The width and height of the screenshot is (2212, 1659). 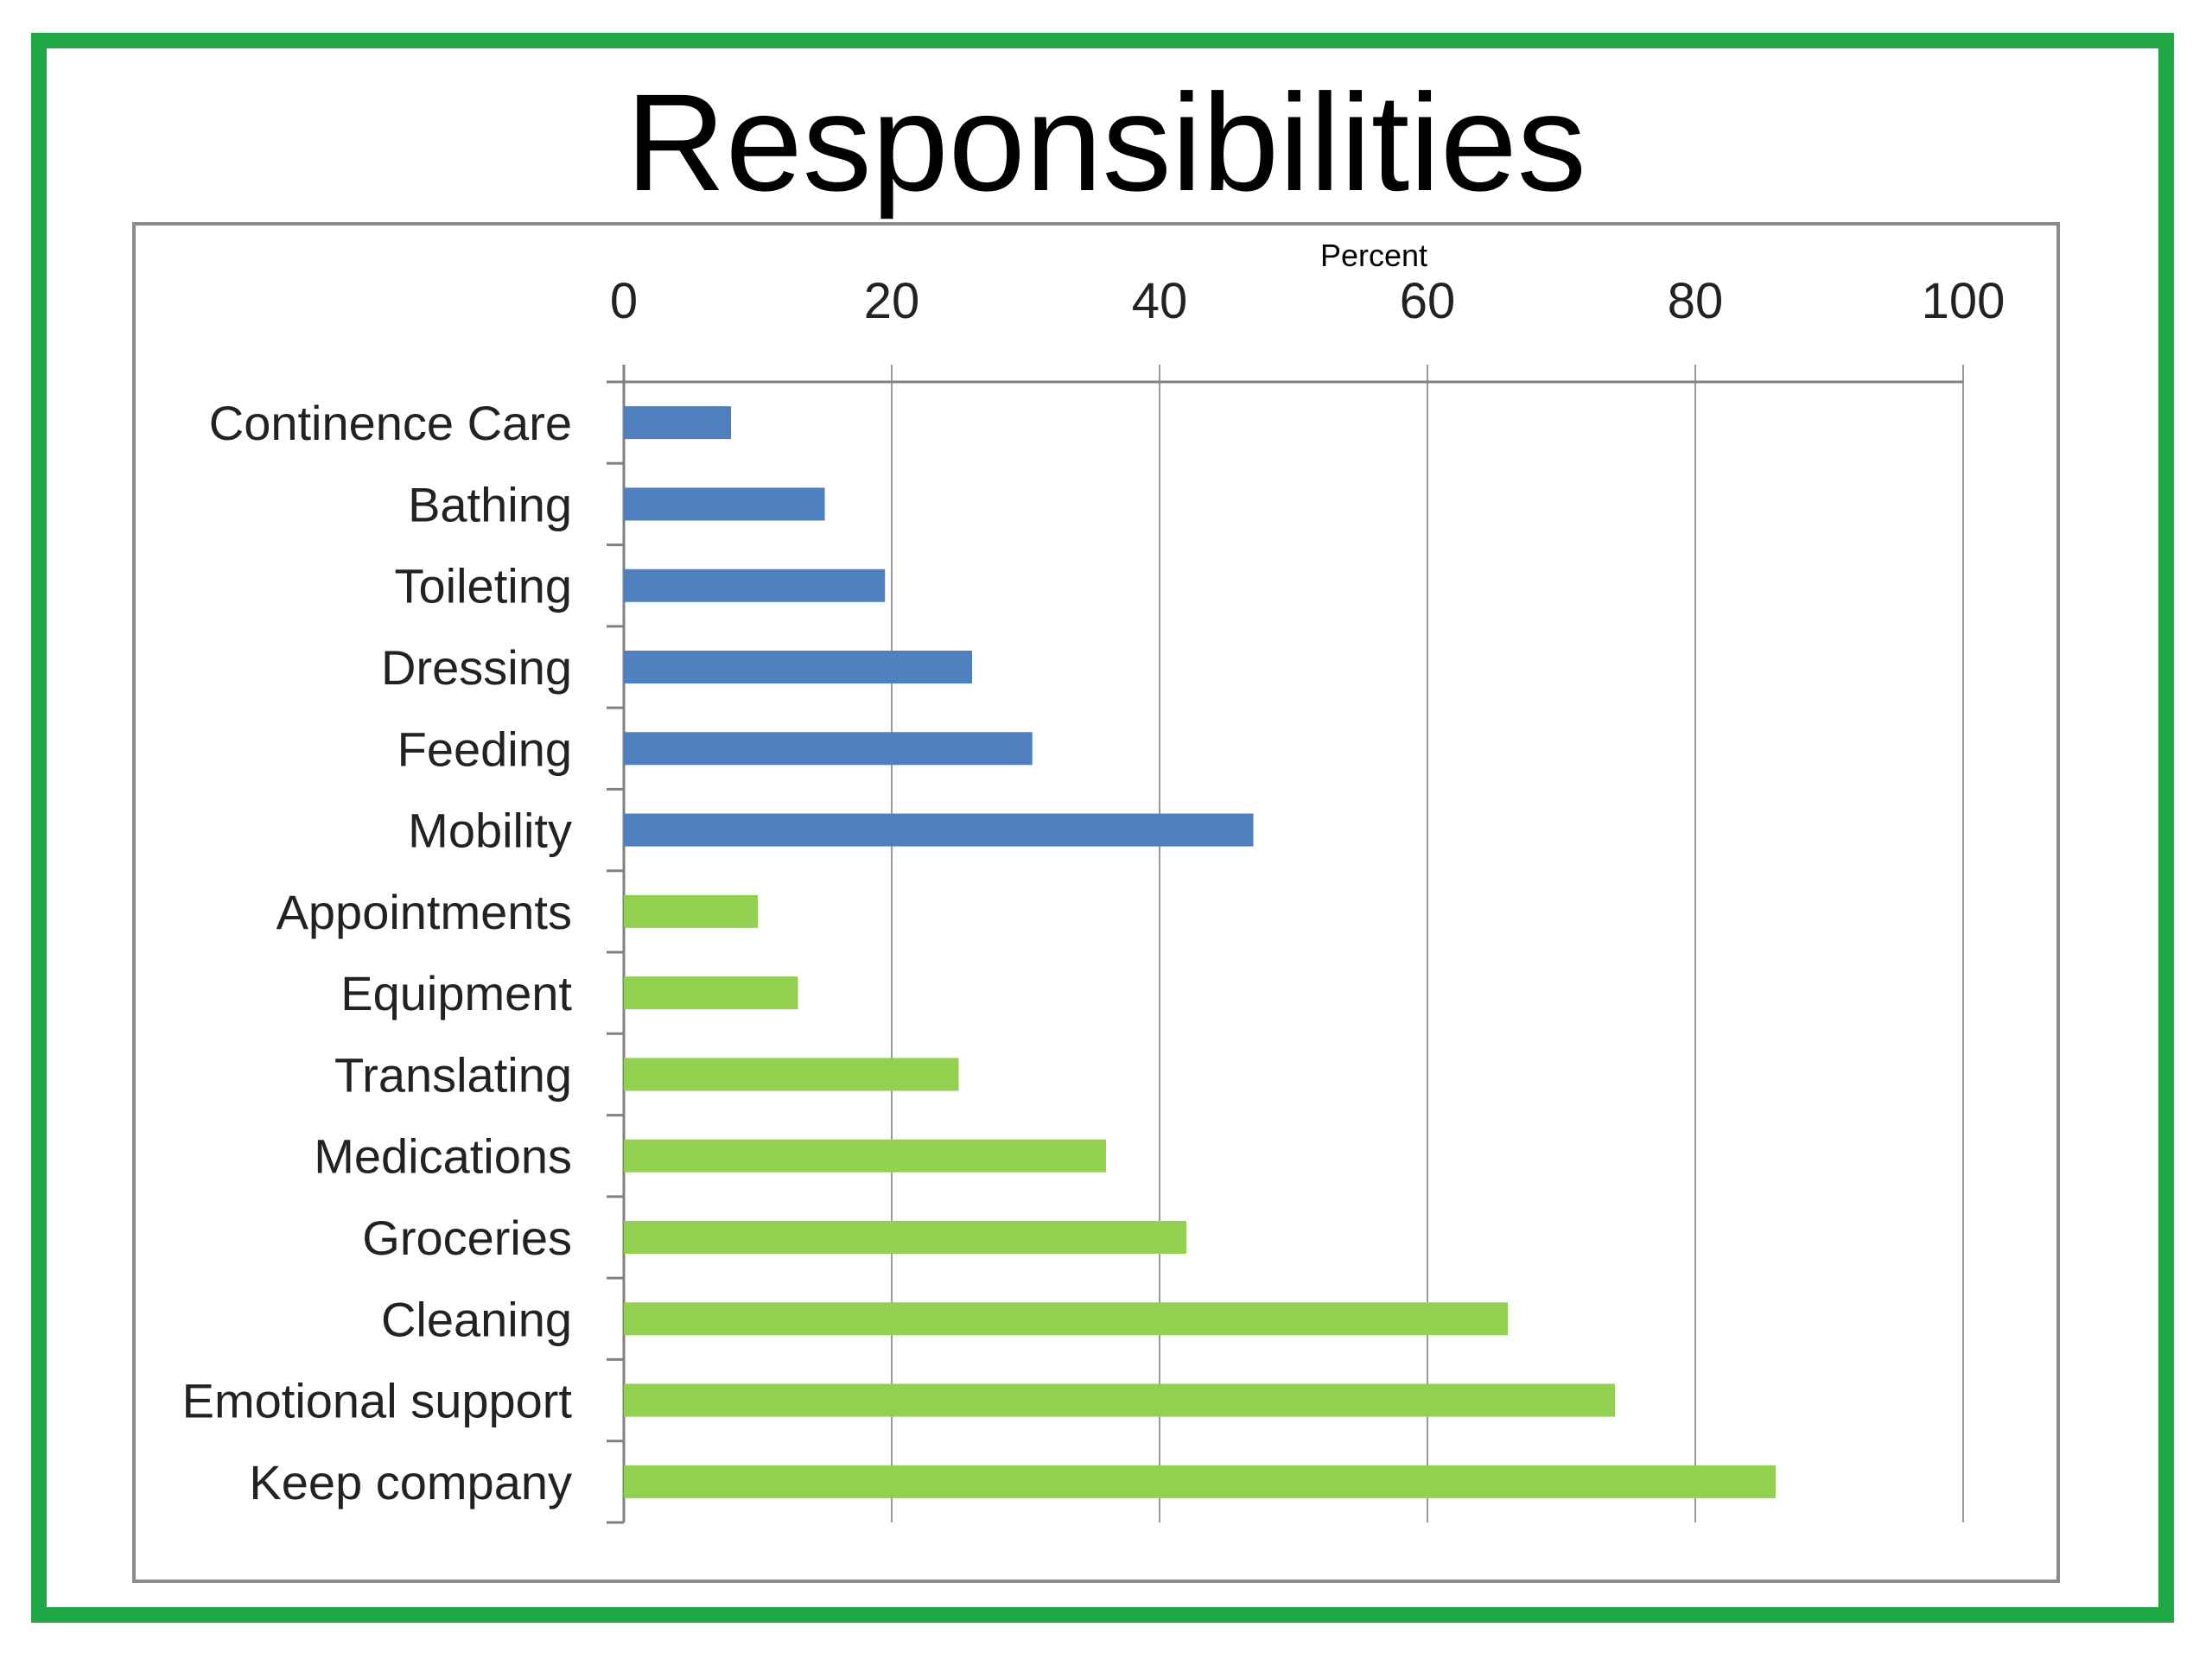 I want to click on bar-toileting, so click(x=755, y=585).